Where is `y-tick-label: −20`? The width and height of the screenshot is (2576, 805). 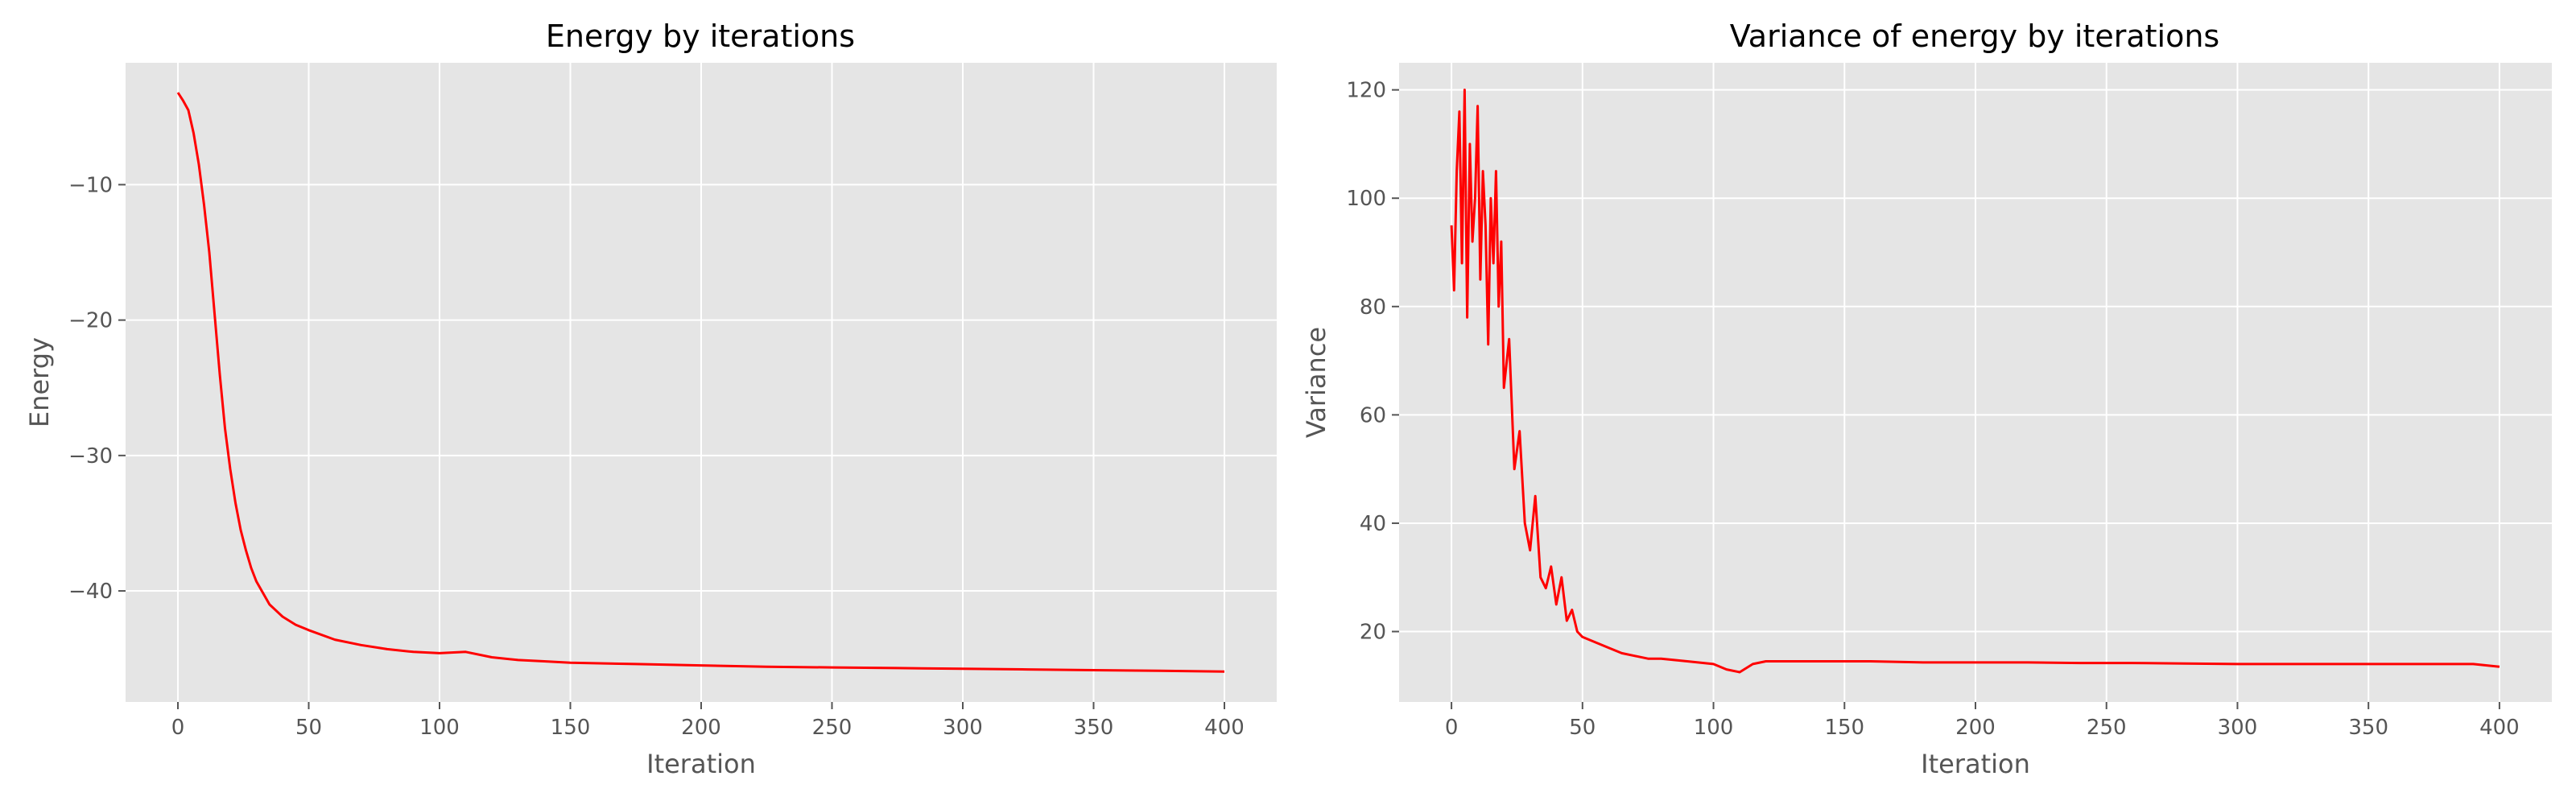
y-tick-label: −20 is located at coordinates (90, 321).